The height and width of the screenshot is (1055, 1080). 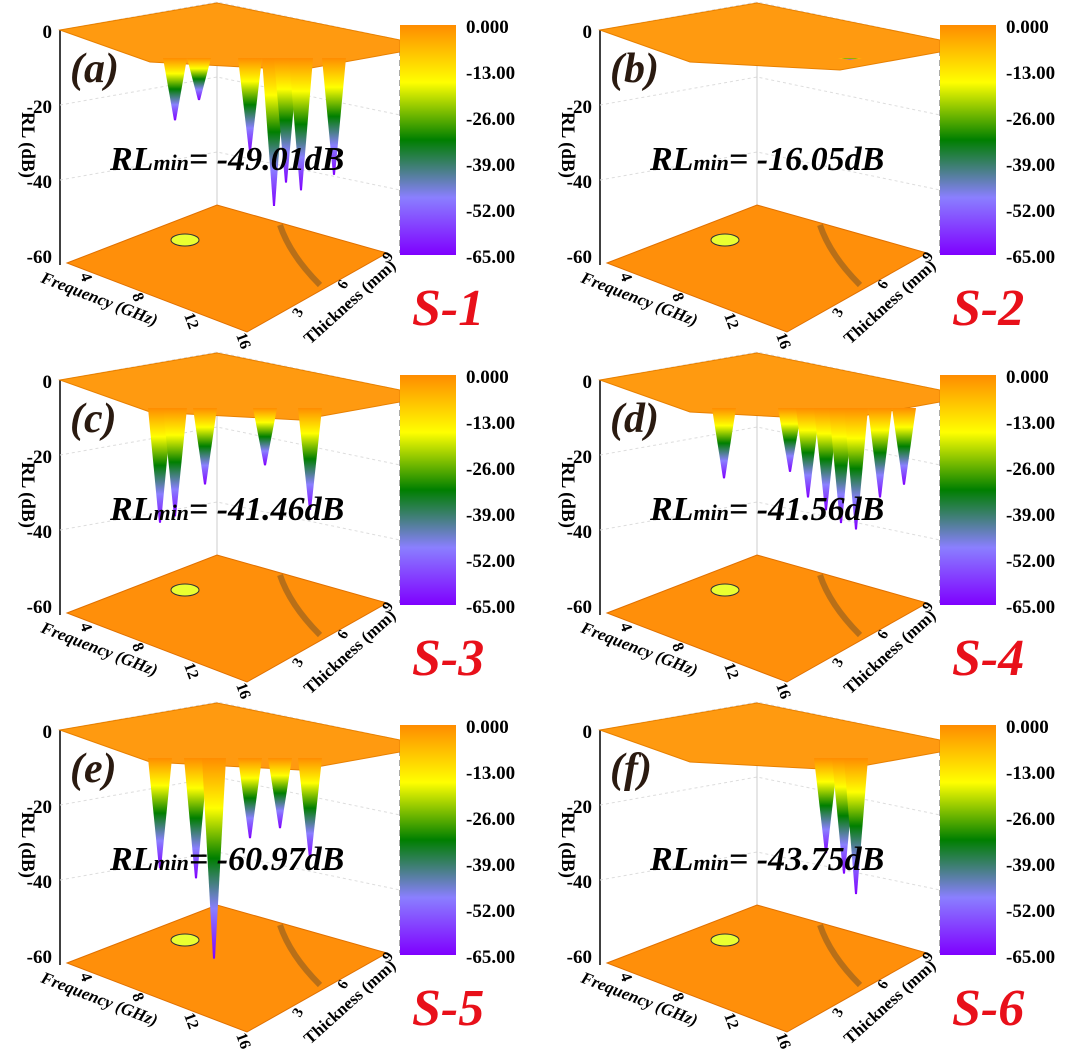 I want to click on rl-min-annotation: RLmin= -16.05dB, so click(x=766, y=159).